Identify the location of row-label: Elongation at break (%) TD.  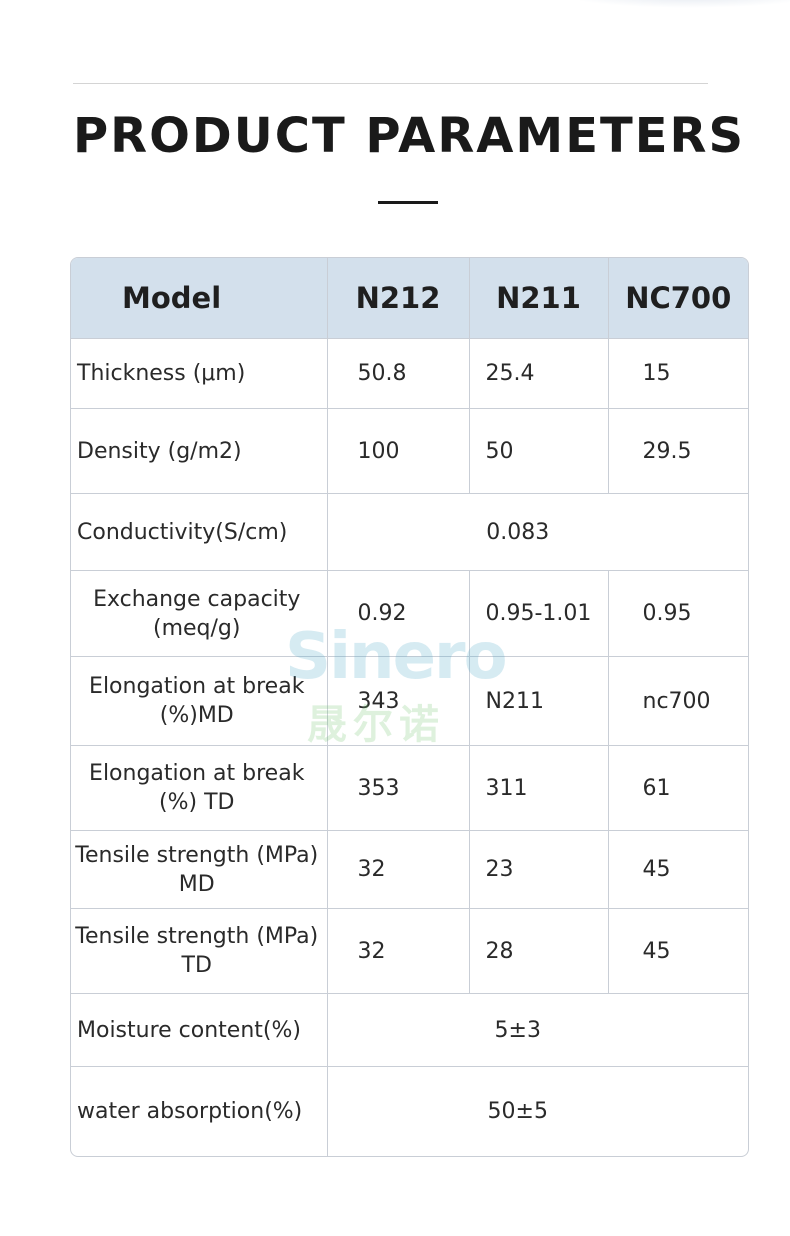
(199, 788).